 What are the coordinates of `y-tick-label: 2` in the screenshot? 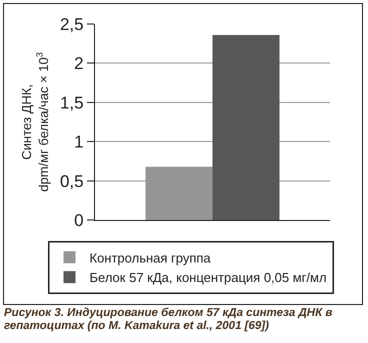 It's located at (79, 64).